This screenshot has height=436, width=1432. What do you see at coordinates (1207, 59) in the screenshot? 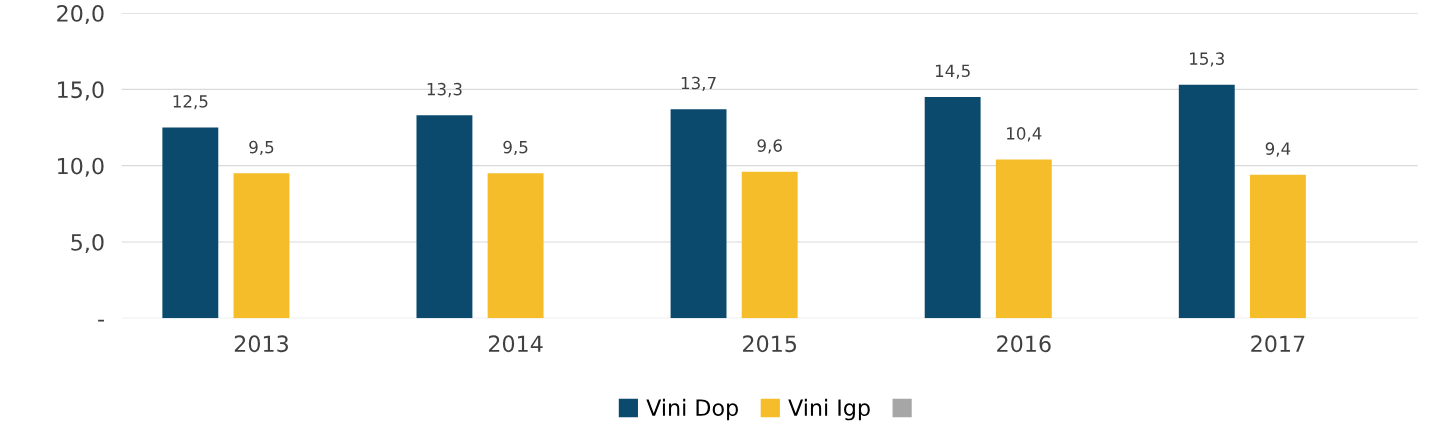
I see `data-label: 15,3` at bounding box center [1207, 59].